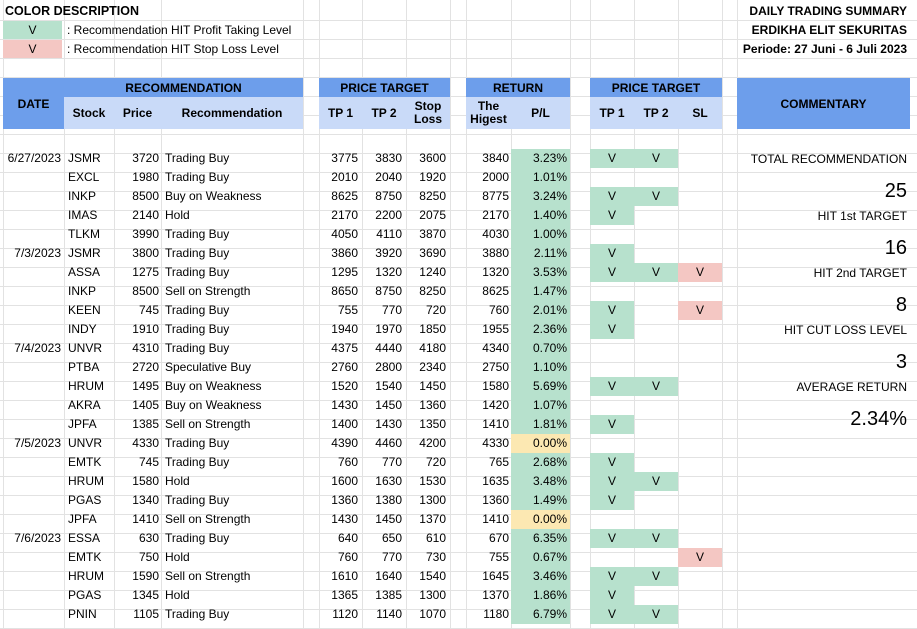 The height and width of the screenshot is (629, 917). What do you see at coordinates (458, 234) in the screenshot?
I see `table-row: TLKM 3990 Trading Buy 4050 4110 3870 4030 1.00%` at bounding box center [458, 234].